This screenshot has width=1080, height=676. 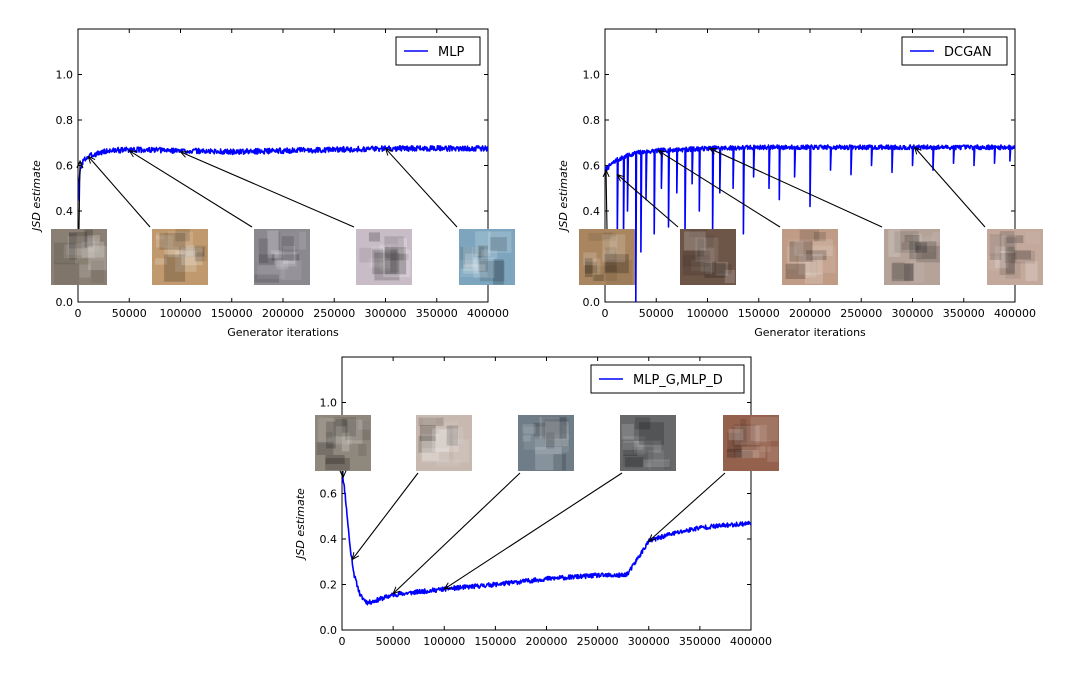 I want to click on series-group, so click(x=546, y=538).